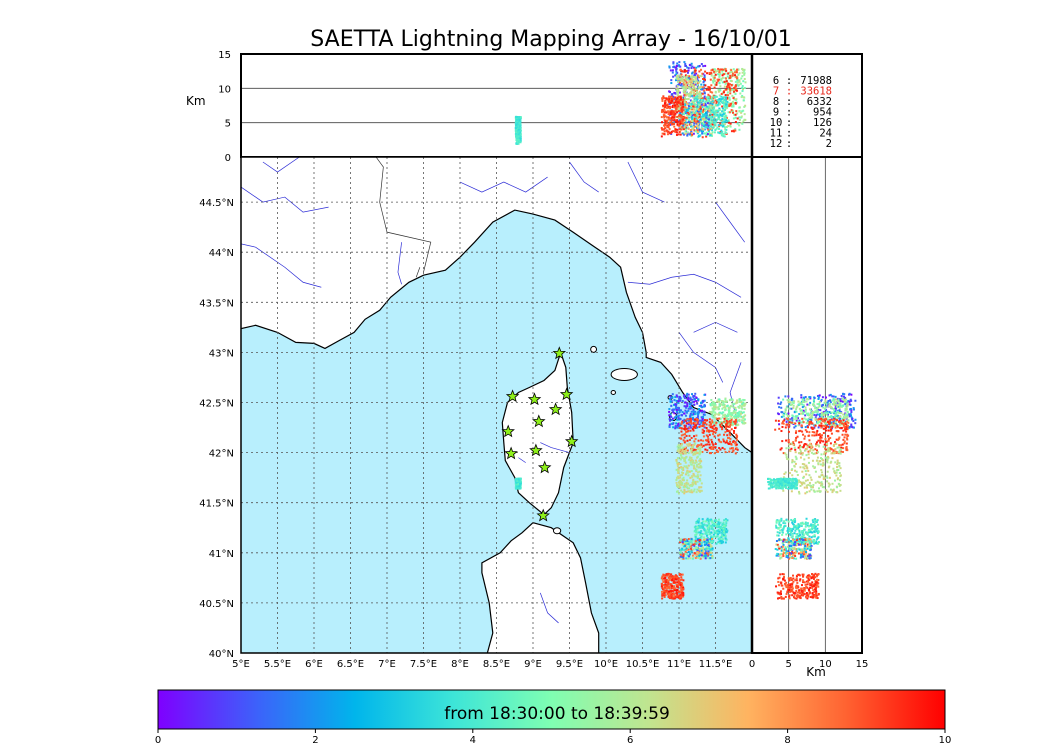 This screenshot has width=1050, height=750. Describe the element at coordinates (224, 55) in the screenshot. I see `altitude-tick-label: 15` at that location.